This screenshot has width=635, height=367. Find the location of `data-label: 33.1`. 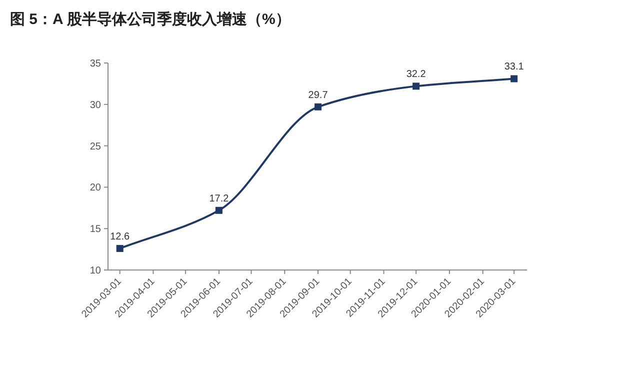

data-label: 33.1 is located at coordinates (514, 67).